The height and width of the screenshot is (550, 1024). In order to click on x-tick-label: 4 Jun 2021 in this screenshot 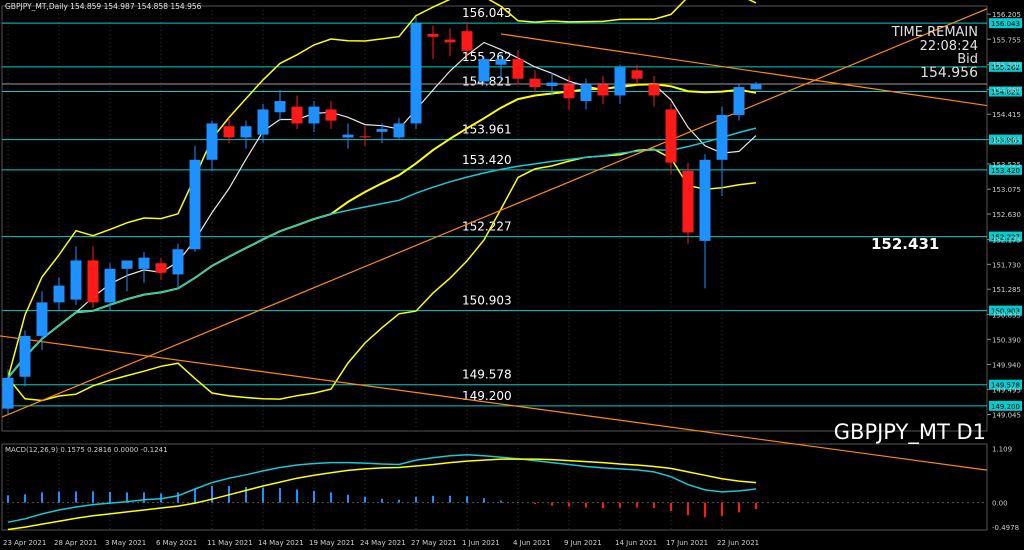, I will do `click(532, 543)`.